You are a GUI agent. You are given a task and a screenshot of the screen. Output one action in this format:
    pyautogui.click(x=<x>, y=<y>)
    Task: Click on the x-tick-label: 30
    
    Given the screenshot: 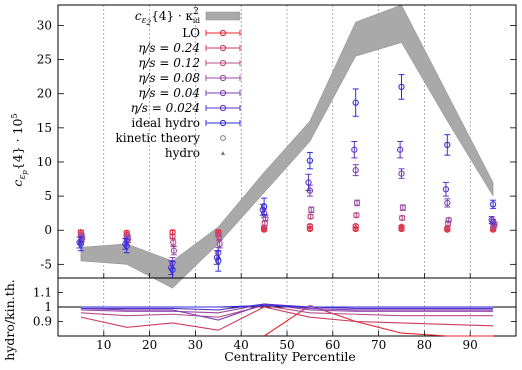 What is the action you would take?
    pyautogui.click(x=195, y=345)
    